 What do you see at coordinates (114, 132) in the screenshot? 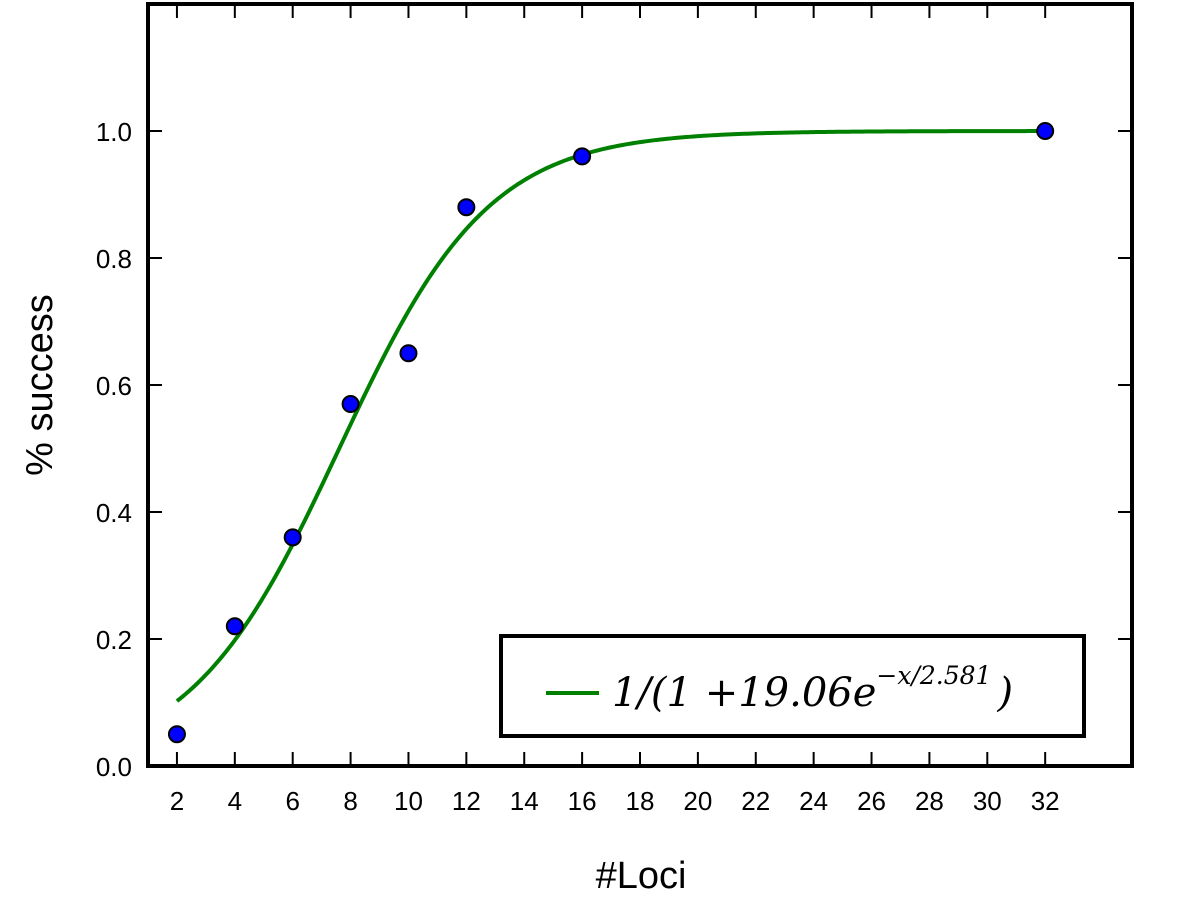
I see `y-tick-label: 1.0` at bounding box center [114, 132].